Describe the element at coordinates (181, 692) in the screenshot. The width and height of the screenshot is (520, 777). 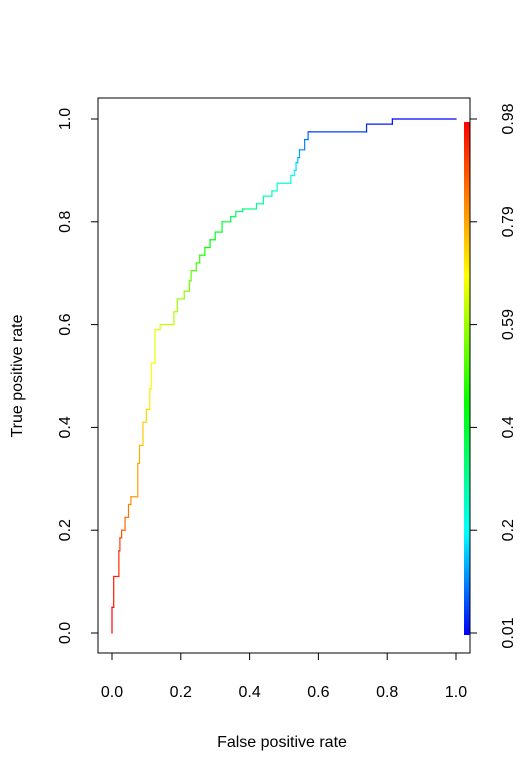
I see `x-tick-label: 0.2` at that location.